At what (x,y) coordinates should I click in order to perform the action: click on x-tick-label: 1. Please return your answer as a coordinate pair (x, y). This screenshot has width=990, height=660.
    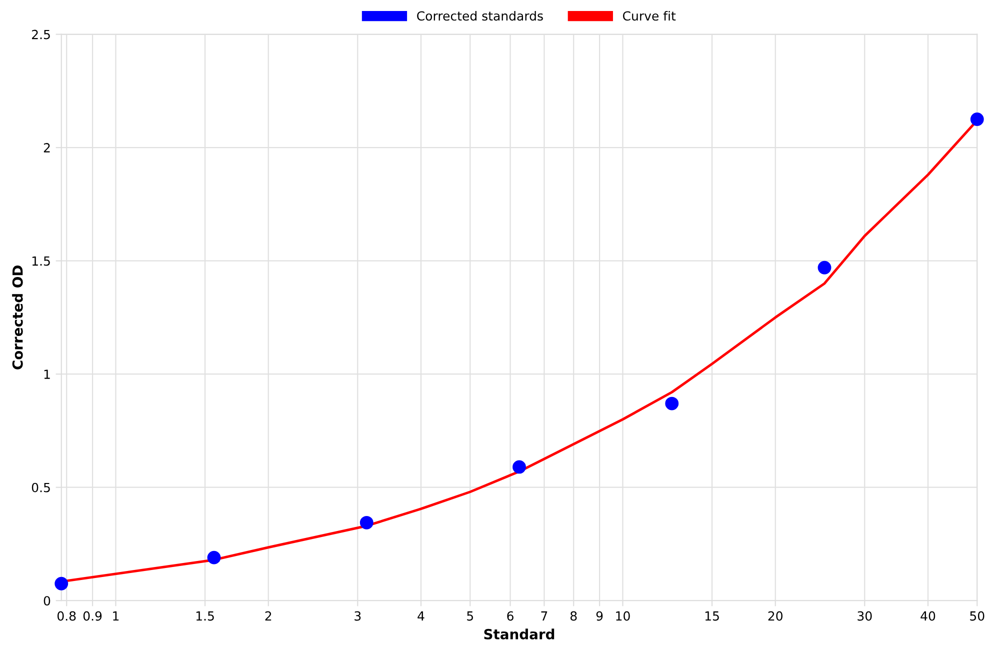
    Looking at the image, I should click on (116, 616).